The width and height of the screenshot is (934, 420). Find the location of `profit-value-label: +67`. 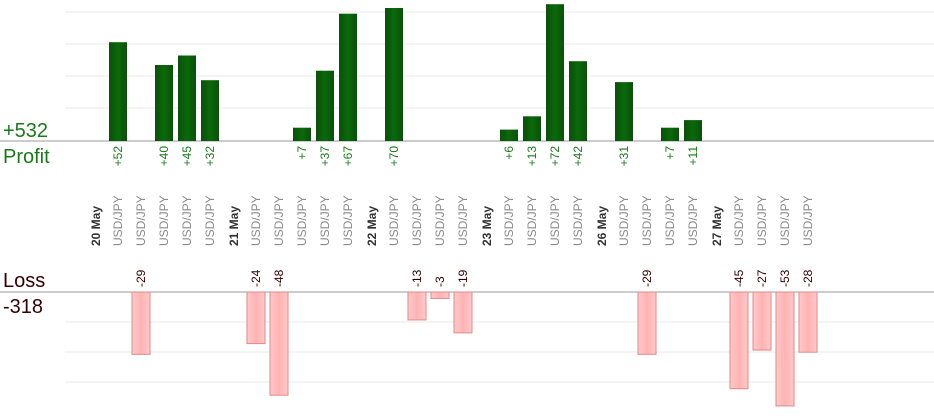

profit-value-label: +67 is located at coordinates (348, 156).